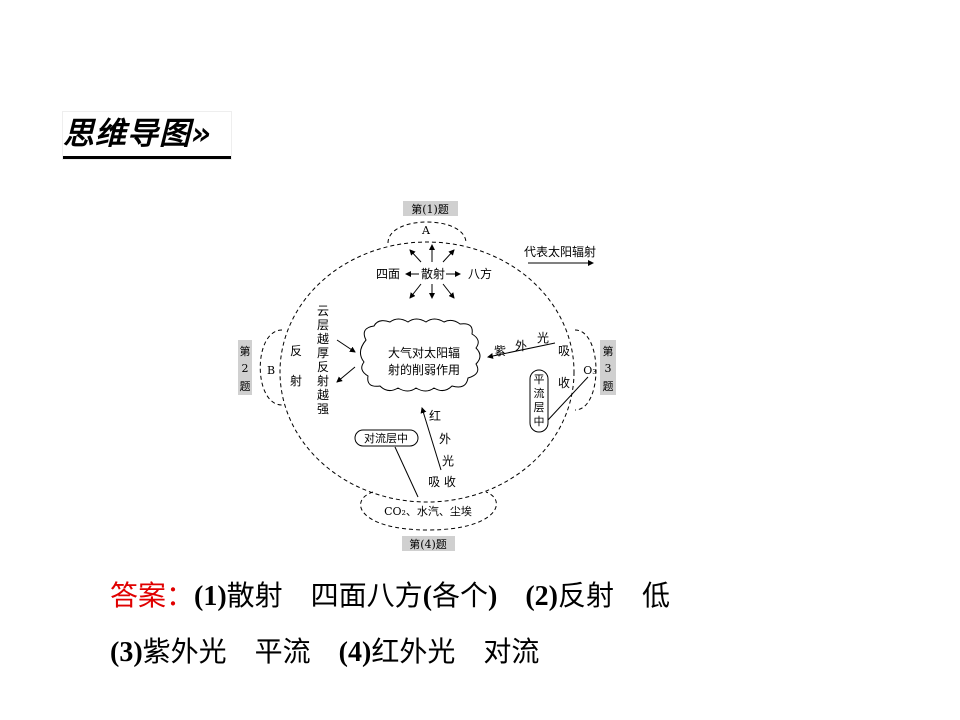 The image size is (960, 720). What do you see at coordinates (589, 370) in the screenshot?
I see `label-o3: O₃` at bounding box center [589, 370].